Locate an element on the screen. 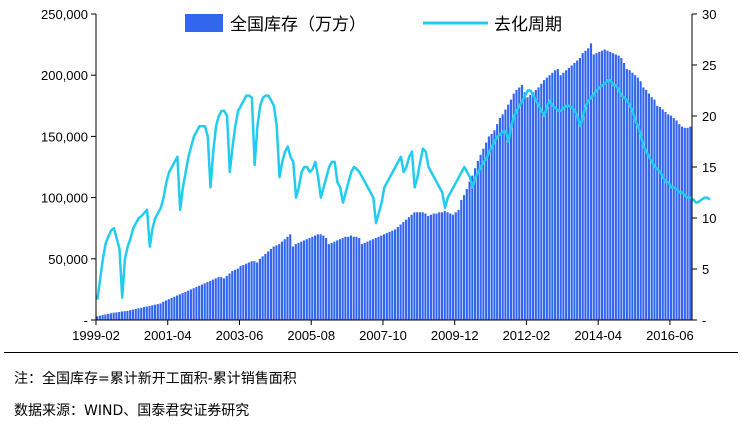 The height and width of the screenshot is (427, 740). right-tick-label: 5 is located at coordinates (705, 269).